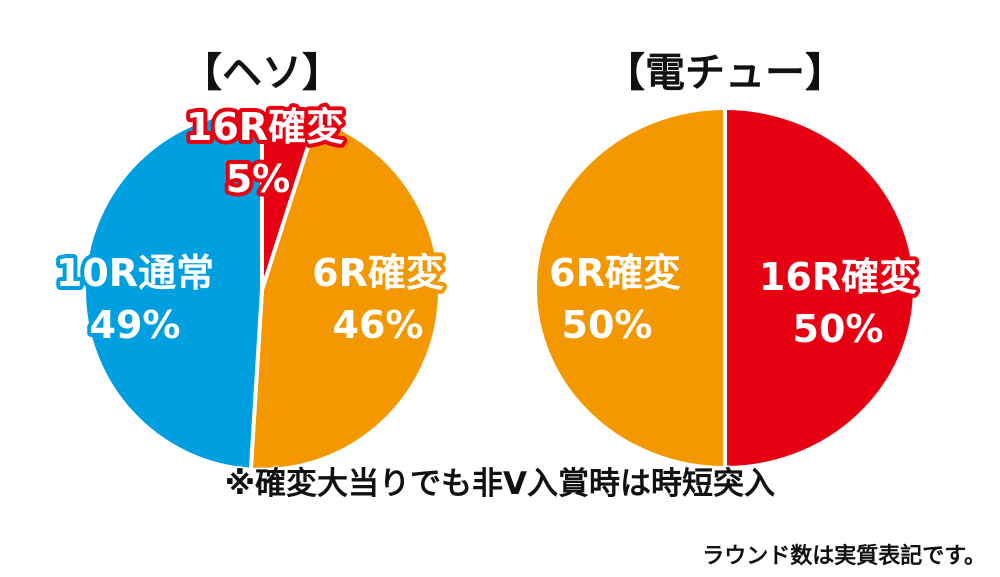 The width and height of the screenshot is (1000, 577). I want to click on heso-slice-16r-label: 16R確変, so click(265, 127).